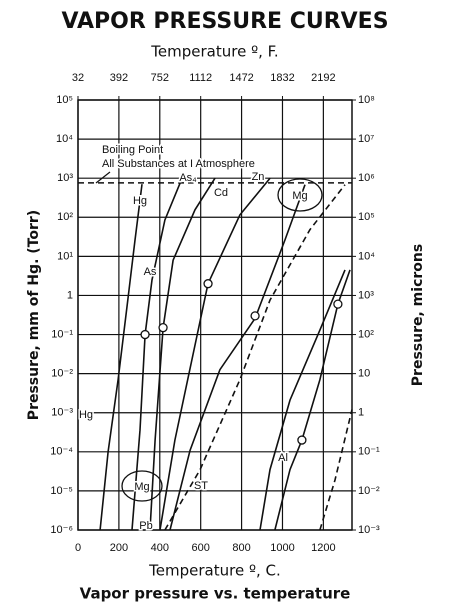  Describe the element at coordinates (178, 164) in the screenshot. I see `annotation: All Substances at I Atmosphere` at that location.